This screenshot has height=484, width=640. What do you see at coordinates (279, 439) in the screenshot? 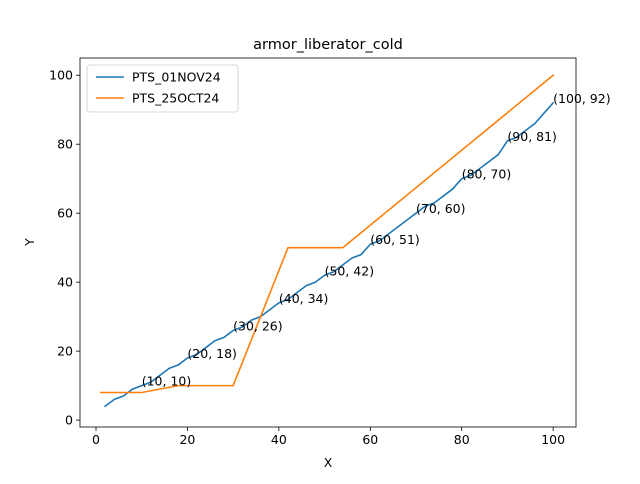
I see `x-tick-label: 40` at bounding box center [279, 439].